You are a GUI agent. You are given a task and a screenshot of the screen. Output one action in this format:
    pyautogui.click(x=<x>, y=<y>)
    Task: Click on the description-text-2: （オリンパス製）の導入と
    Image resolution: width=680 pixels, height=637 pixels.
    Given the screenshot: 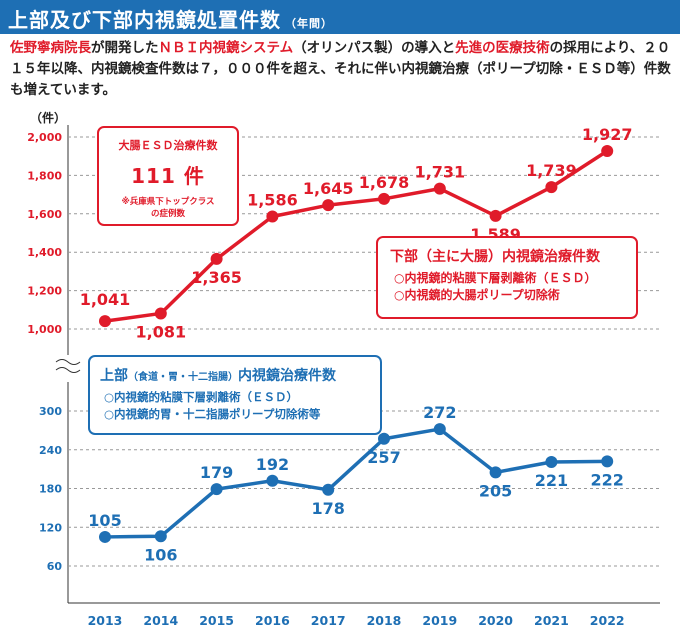 What is the action you would take?
    pyautogui.click(x=374, y=48)
    